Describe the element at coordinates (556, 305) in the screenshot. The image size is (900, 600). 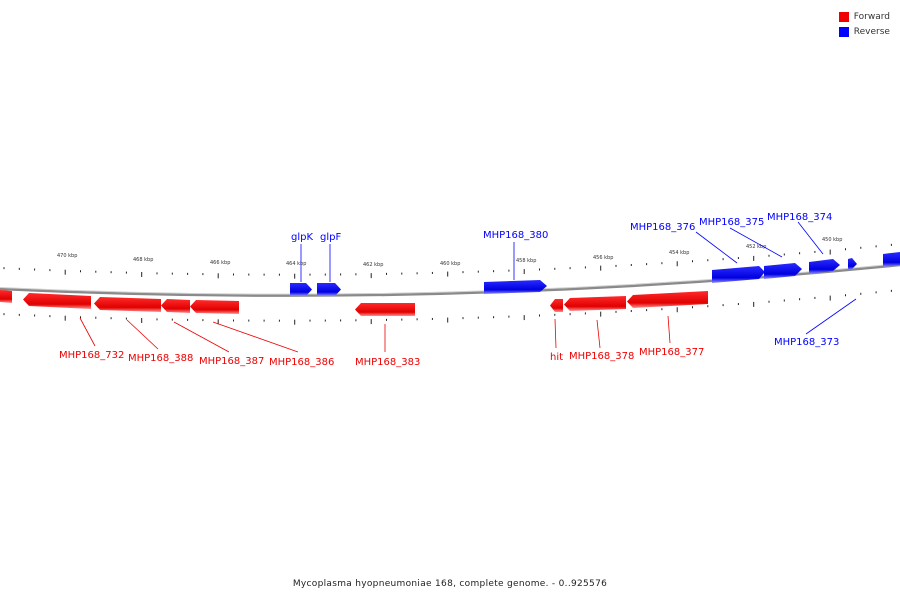
I see `gene-hit` at that location.